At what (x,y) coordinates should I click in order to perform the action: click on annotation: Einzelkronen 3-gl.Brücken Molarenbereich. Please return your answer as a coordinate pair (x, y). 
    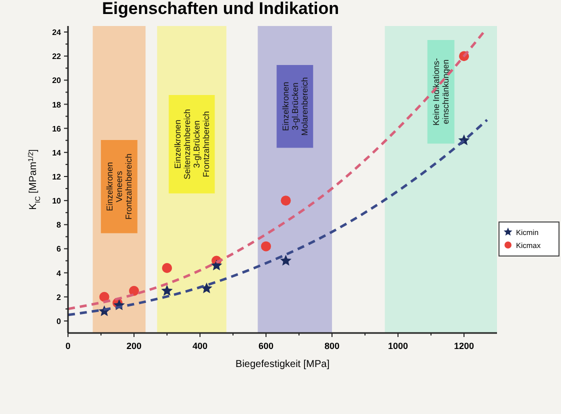
    Looking at the image, I should click on (295, 106).